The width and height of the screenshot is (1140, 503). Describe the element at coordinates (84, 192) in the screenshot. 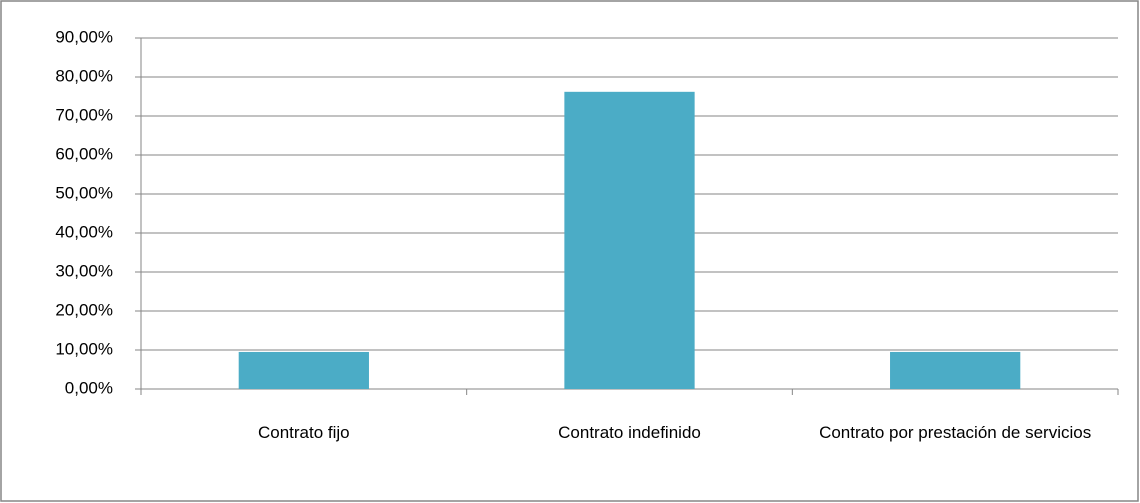

I see `y-tick-label: 50,00%` at that location.